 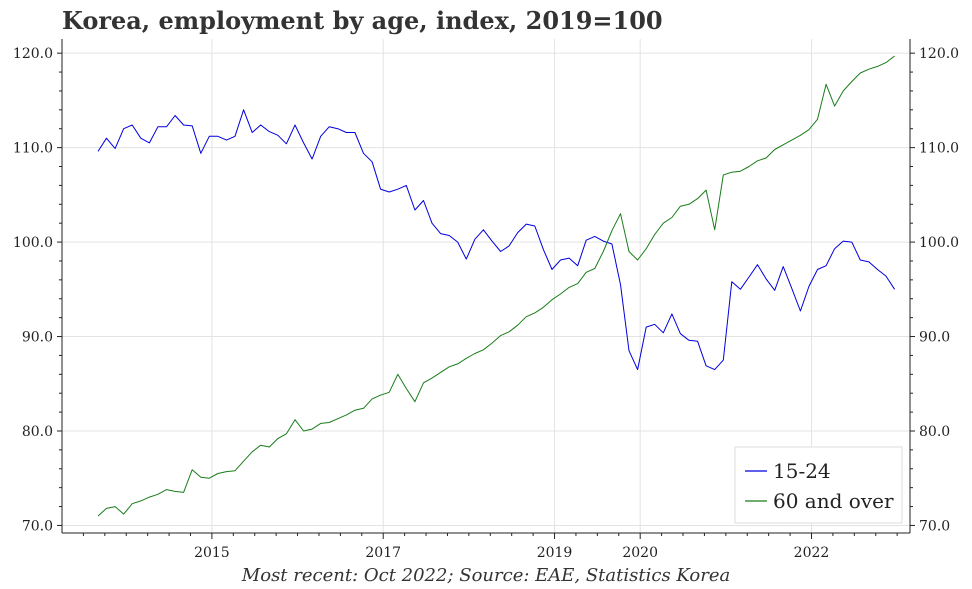 What do you see at coordinates (212, 553) in the screenshot?
I see `x-tick-label: 2015` at bounding box center [212, 553].